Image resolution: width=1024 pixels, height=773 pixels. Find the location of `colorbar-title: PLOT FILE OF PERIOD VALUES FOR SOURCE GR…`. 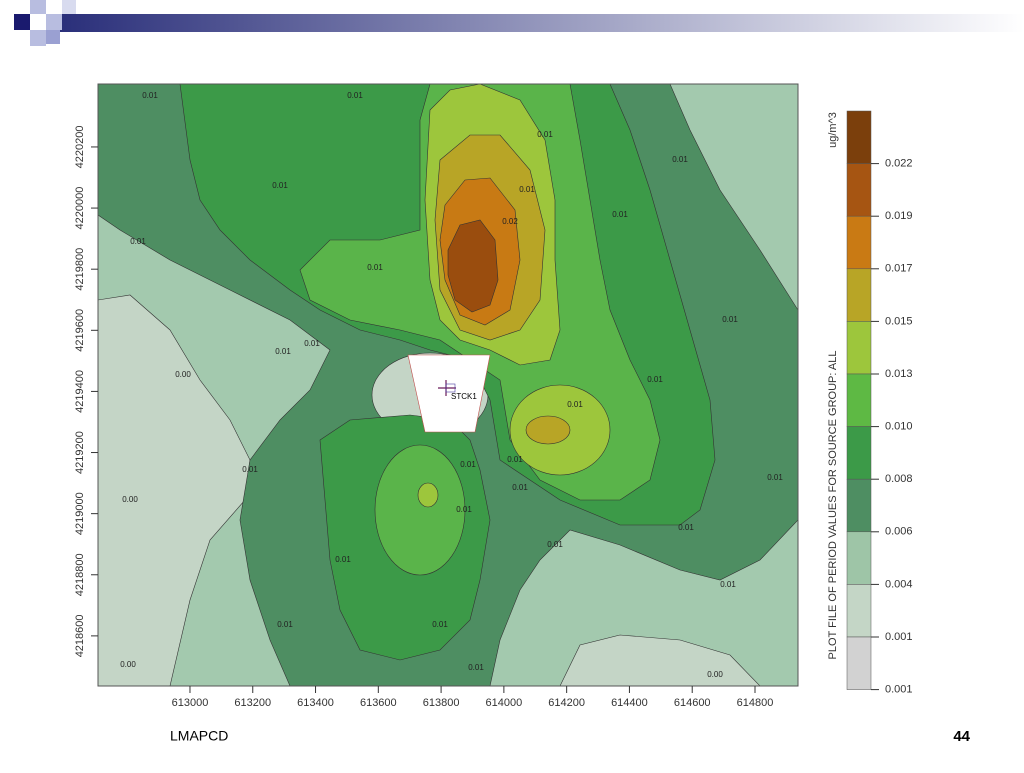

colorbar-title: PLOT FILE OF PERIOD VALUES FOR SOURCE GR… is located at coordinates (833, 505).